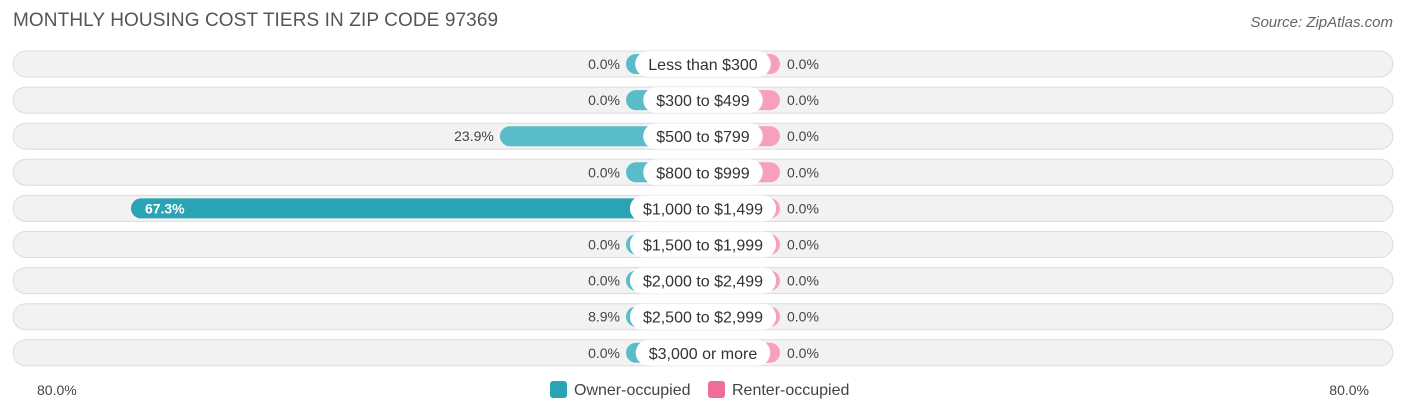  What do you see at coordinates (632, 390) in the screenshot?
I see `legend-item: Owner-occupied` at bounding box center [632, 390].